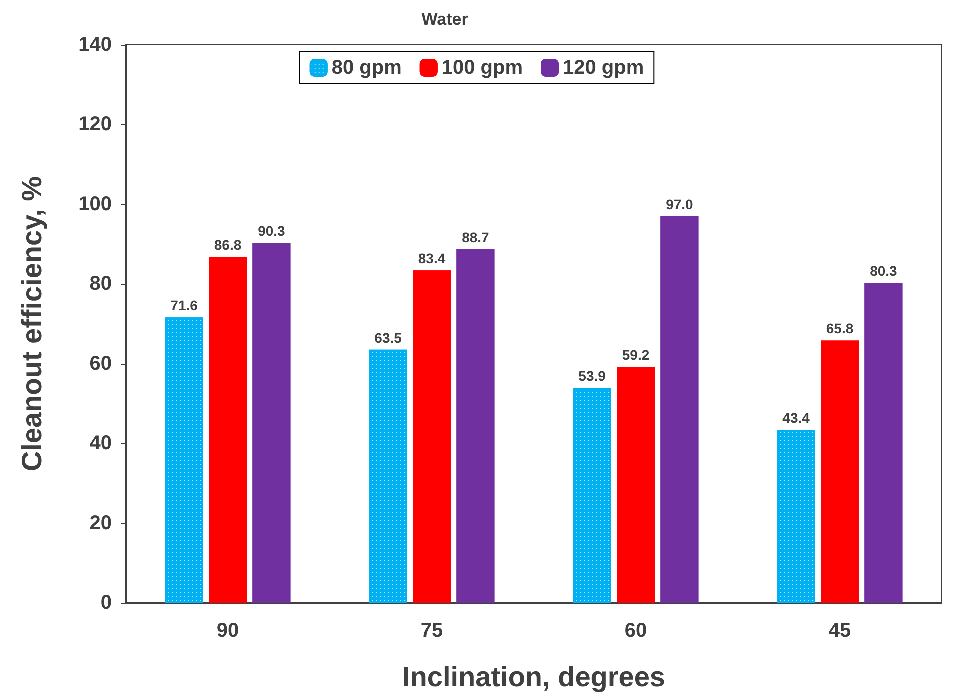 Image resolution: width=954 pixels, height=700 pixels. I want to click on x-tick-label: 90, so click(228, 631).